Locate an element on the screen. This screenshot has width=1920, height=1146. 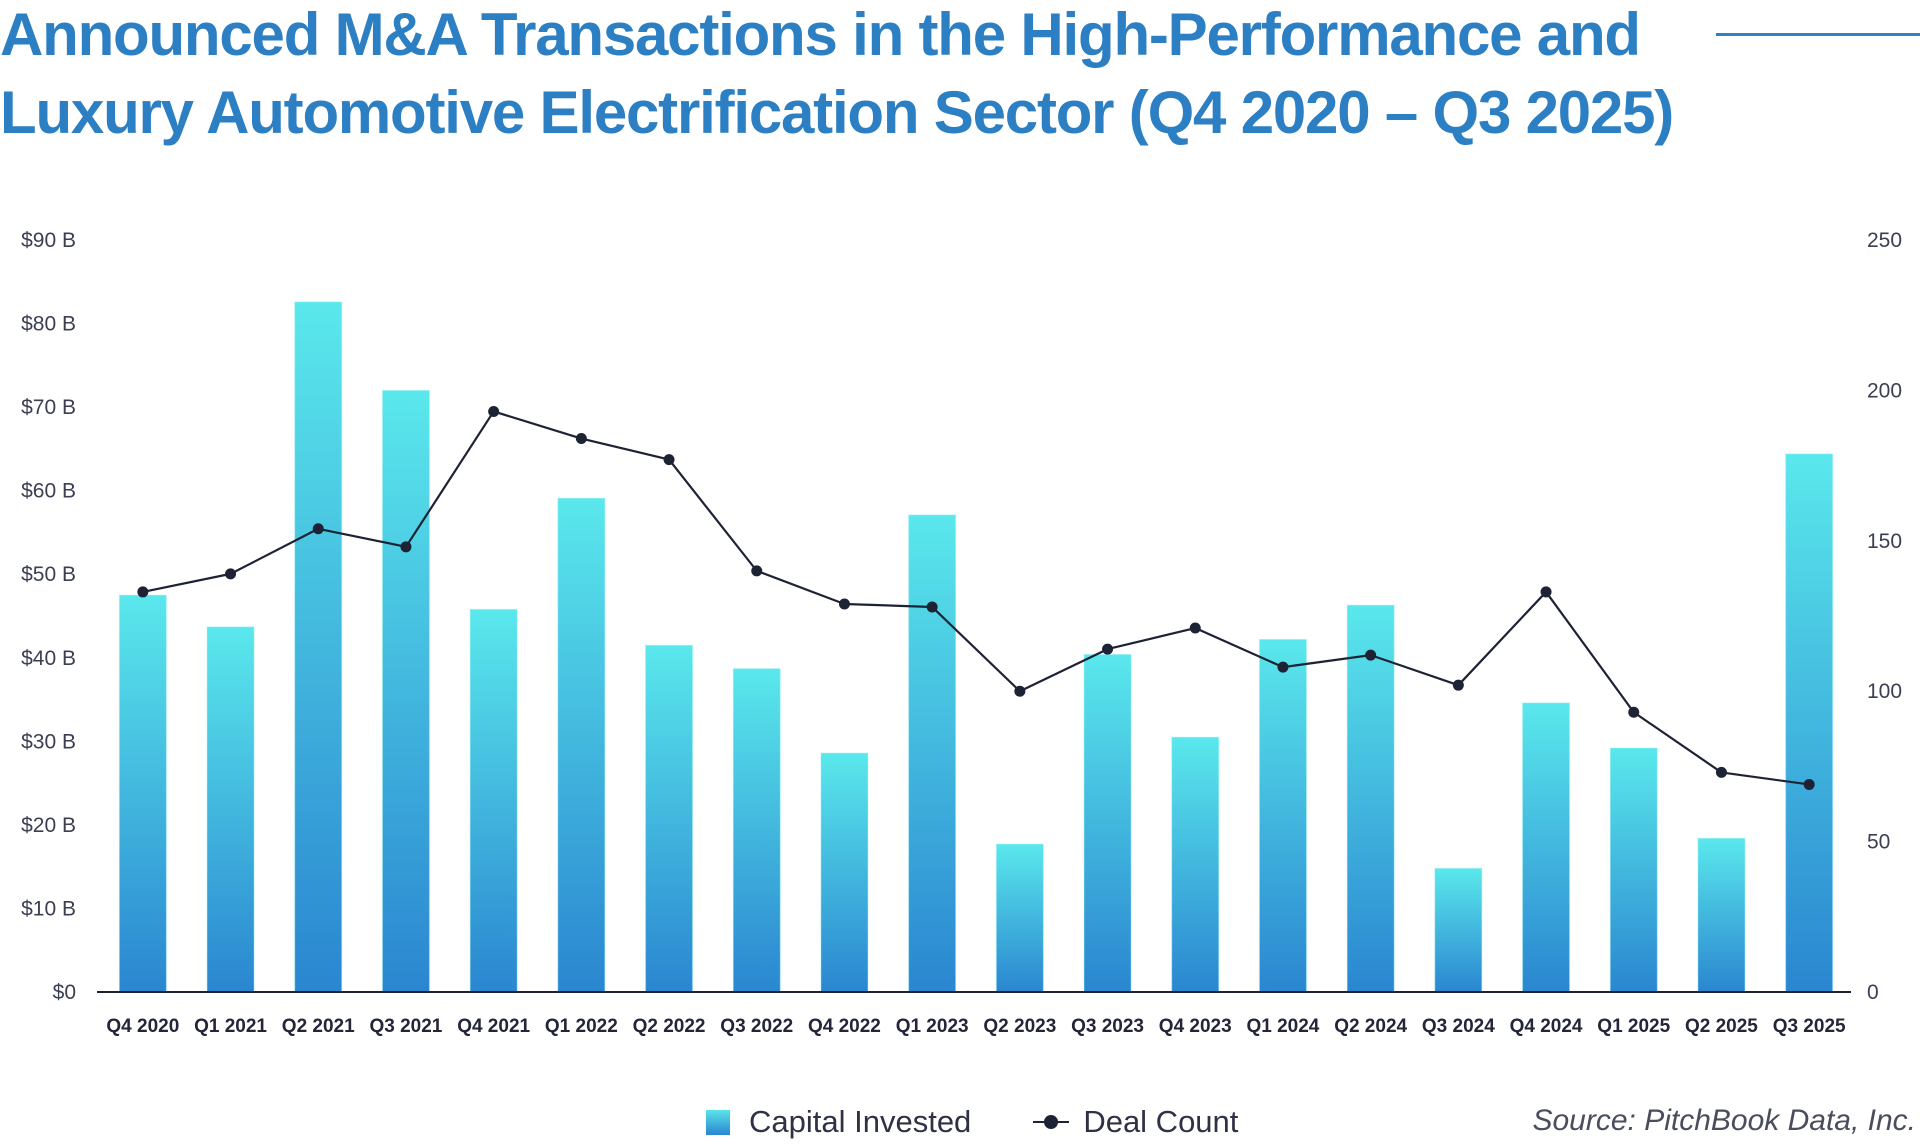
y-tick-label: $50 B is located at coordinates (48, 574).